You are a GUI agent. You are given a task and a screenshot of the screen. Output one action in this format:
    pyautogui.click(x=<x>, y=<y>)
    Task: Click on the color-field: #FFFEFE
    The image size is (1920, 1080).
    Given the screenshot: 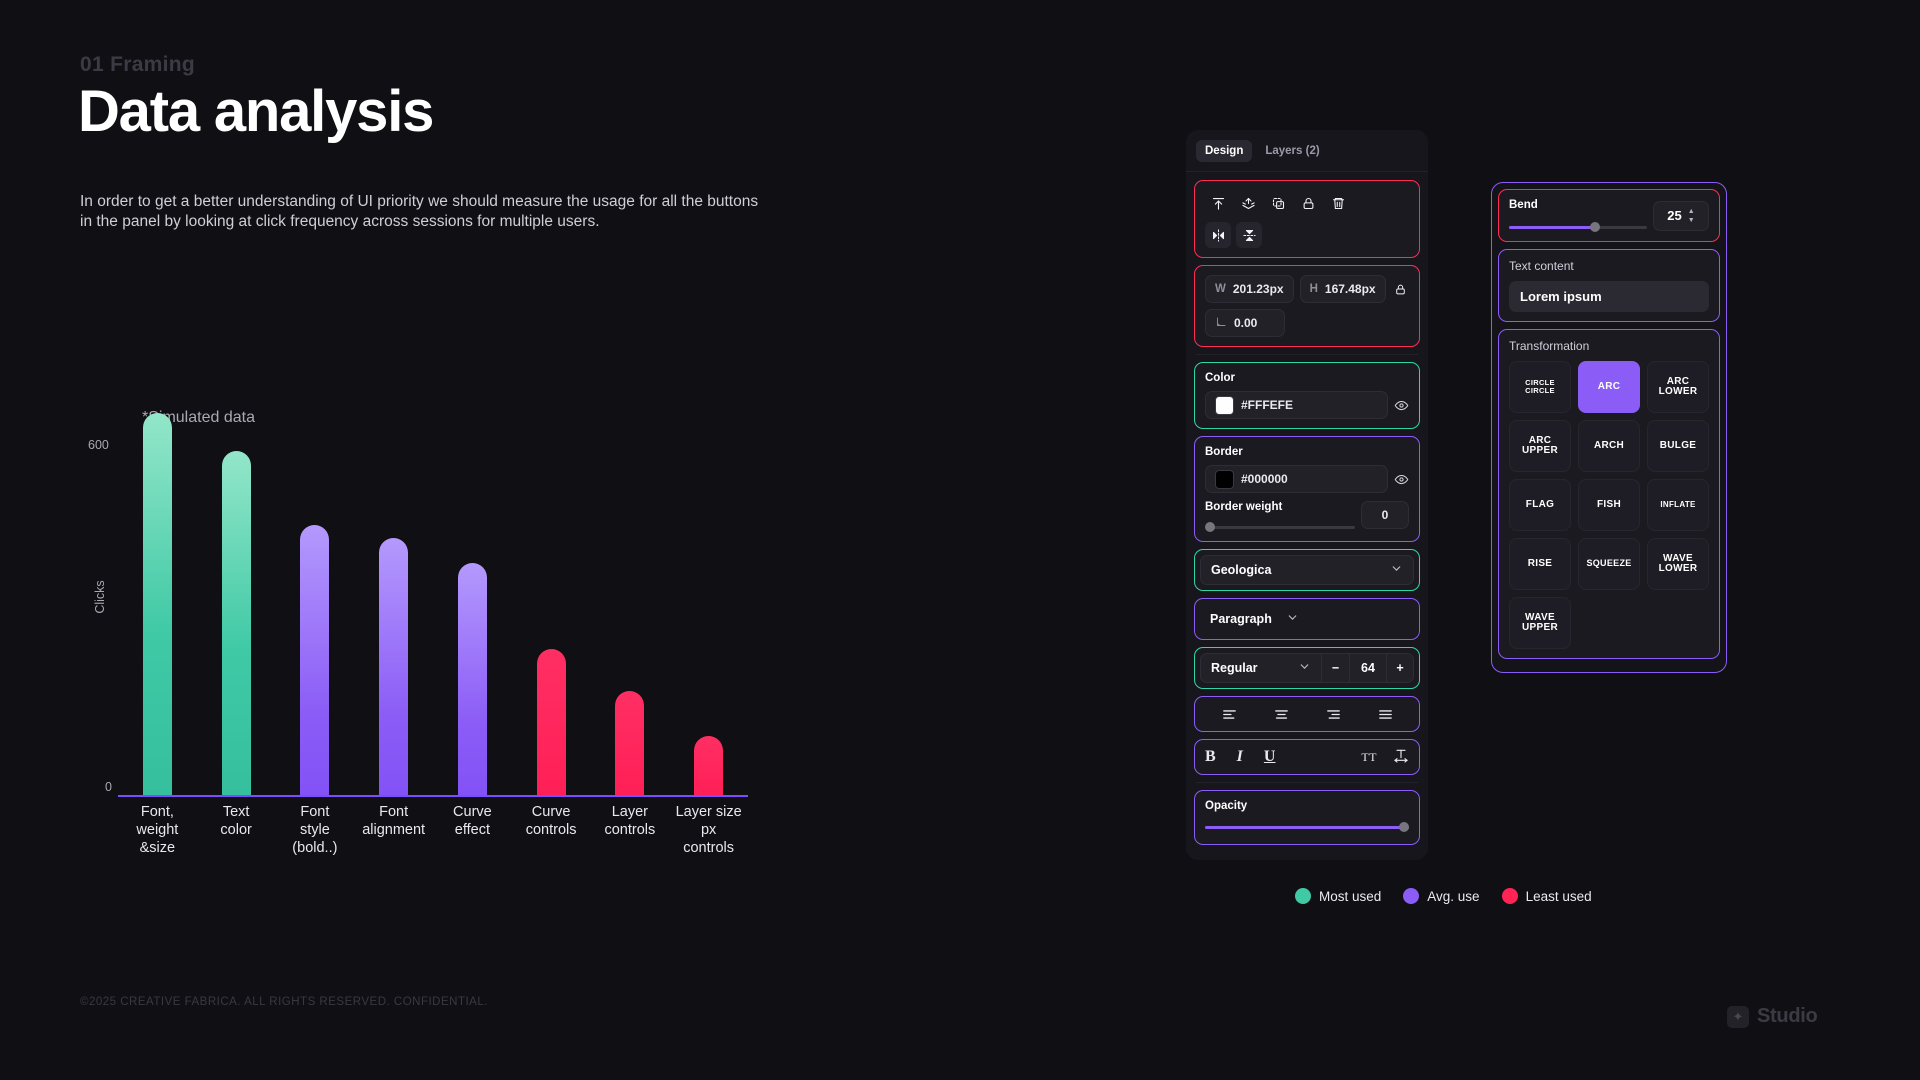 What is the action you would take?
    pyautogui.click(x=1296, y=405)
    